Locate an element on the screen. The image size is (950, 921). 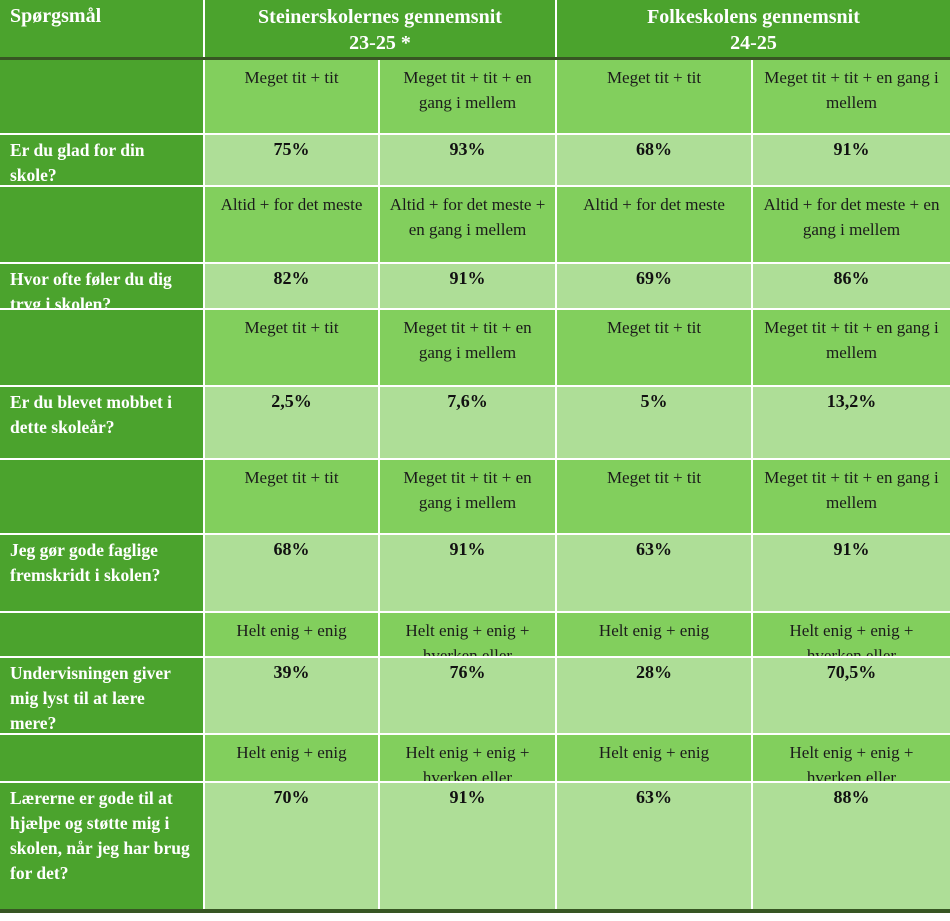
value-cell: 75% is located at coordinates (291, 160).